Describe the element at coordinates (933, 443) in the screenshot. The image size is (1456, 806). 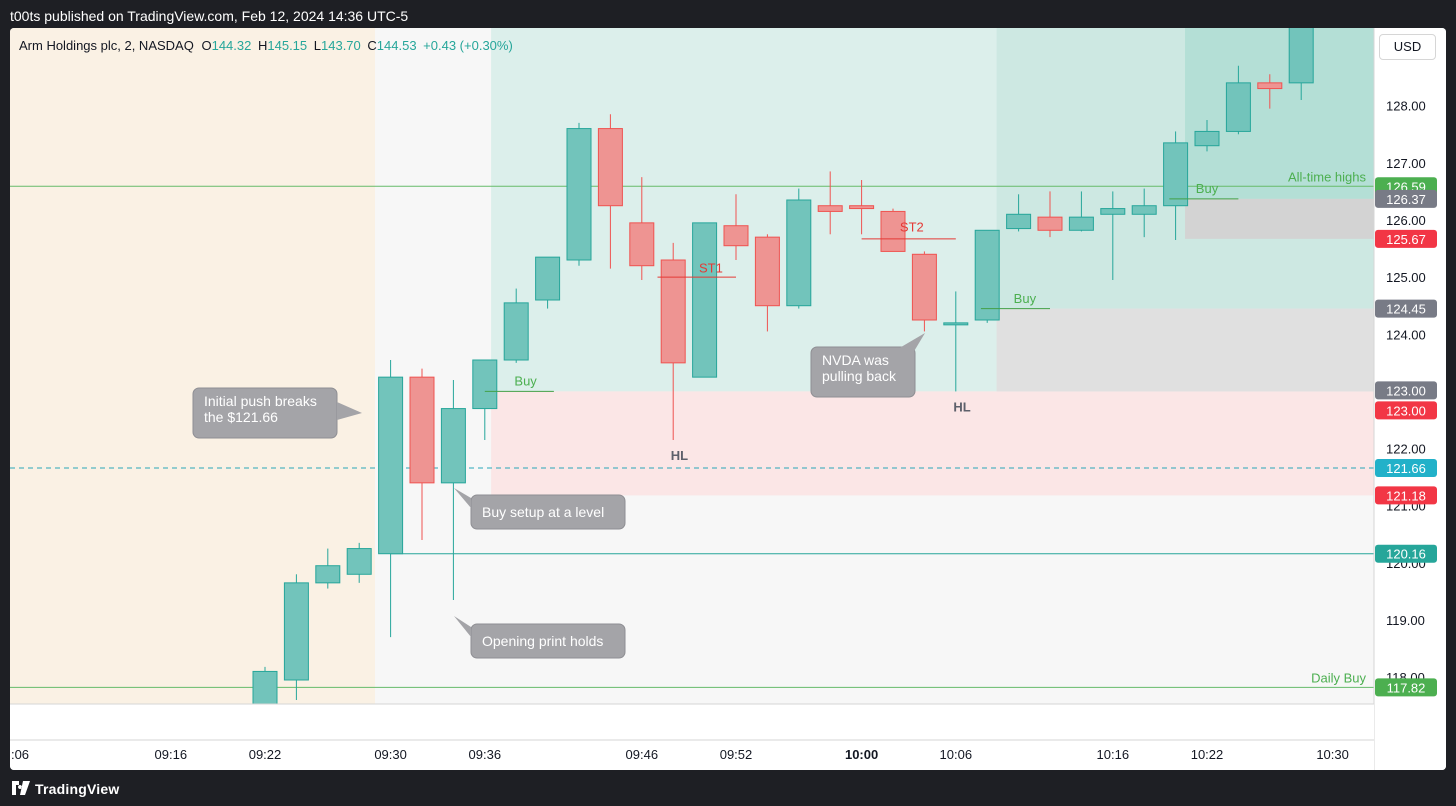
I see `position-loss-zone` at that location.